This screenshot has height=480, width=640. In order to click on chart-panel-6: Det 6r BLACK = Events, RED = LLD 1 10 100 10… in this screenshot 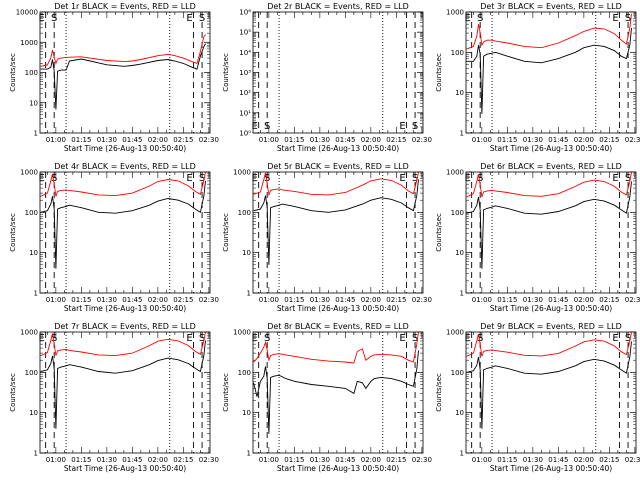, I will do `click(537, 237)`.